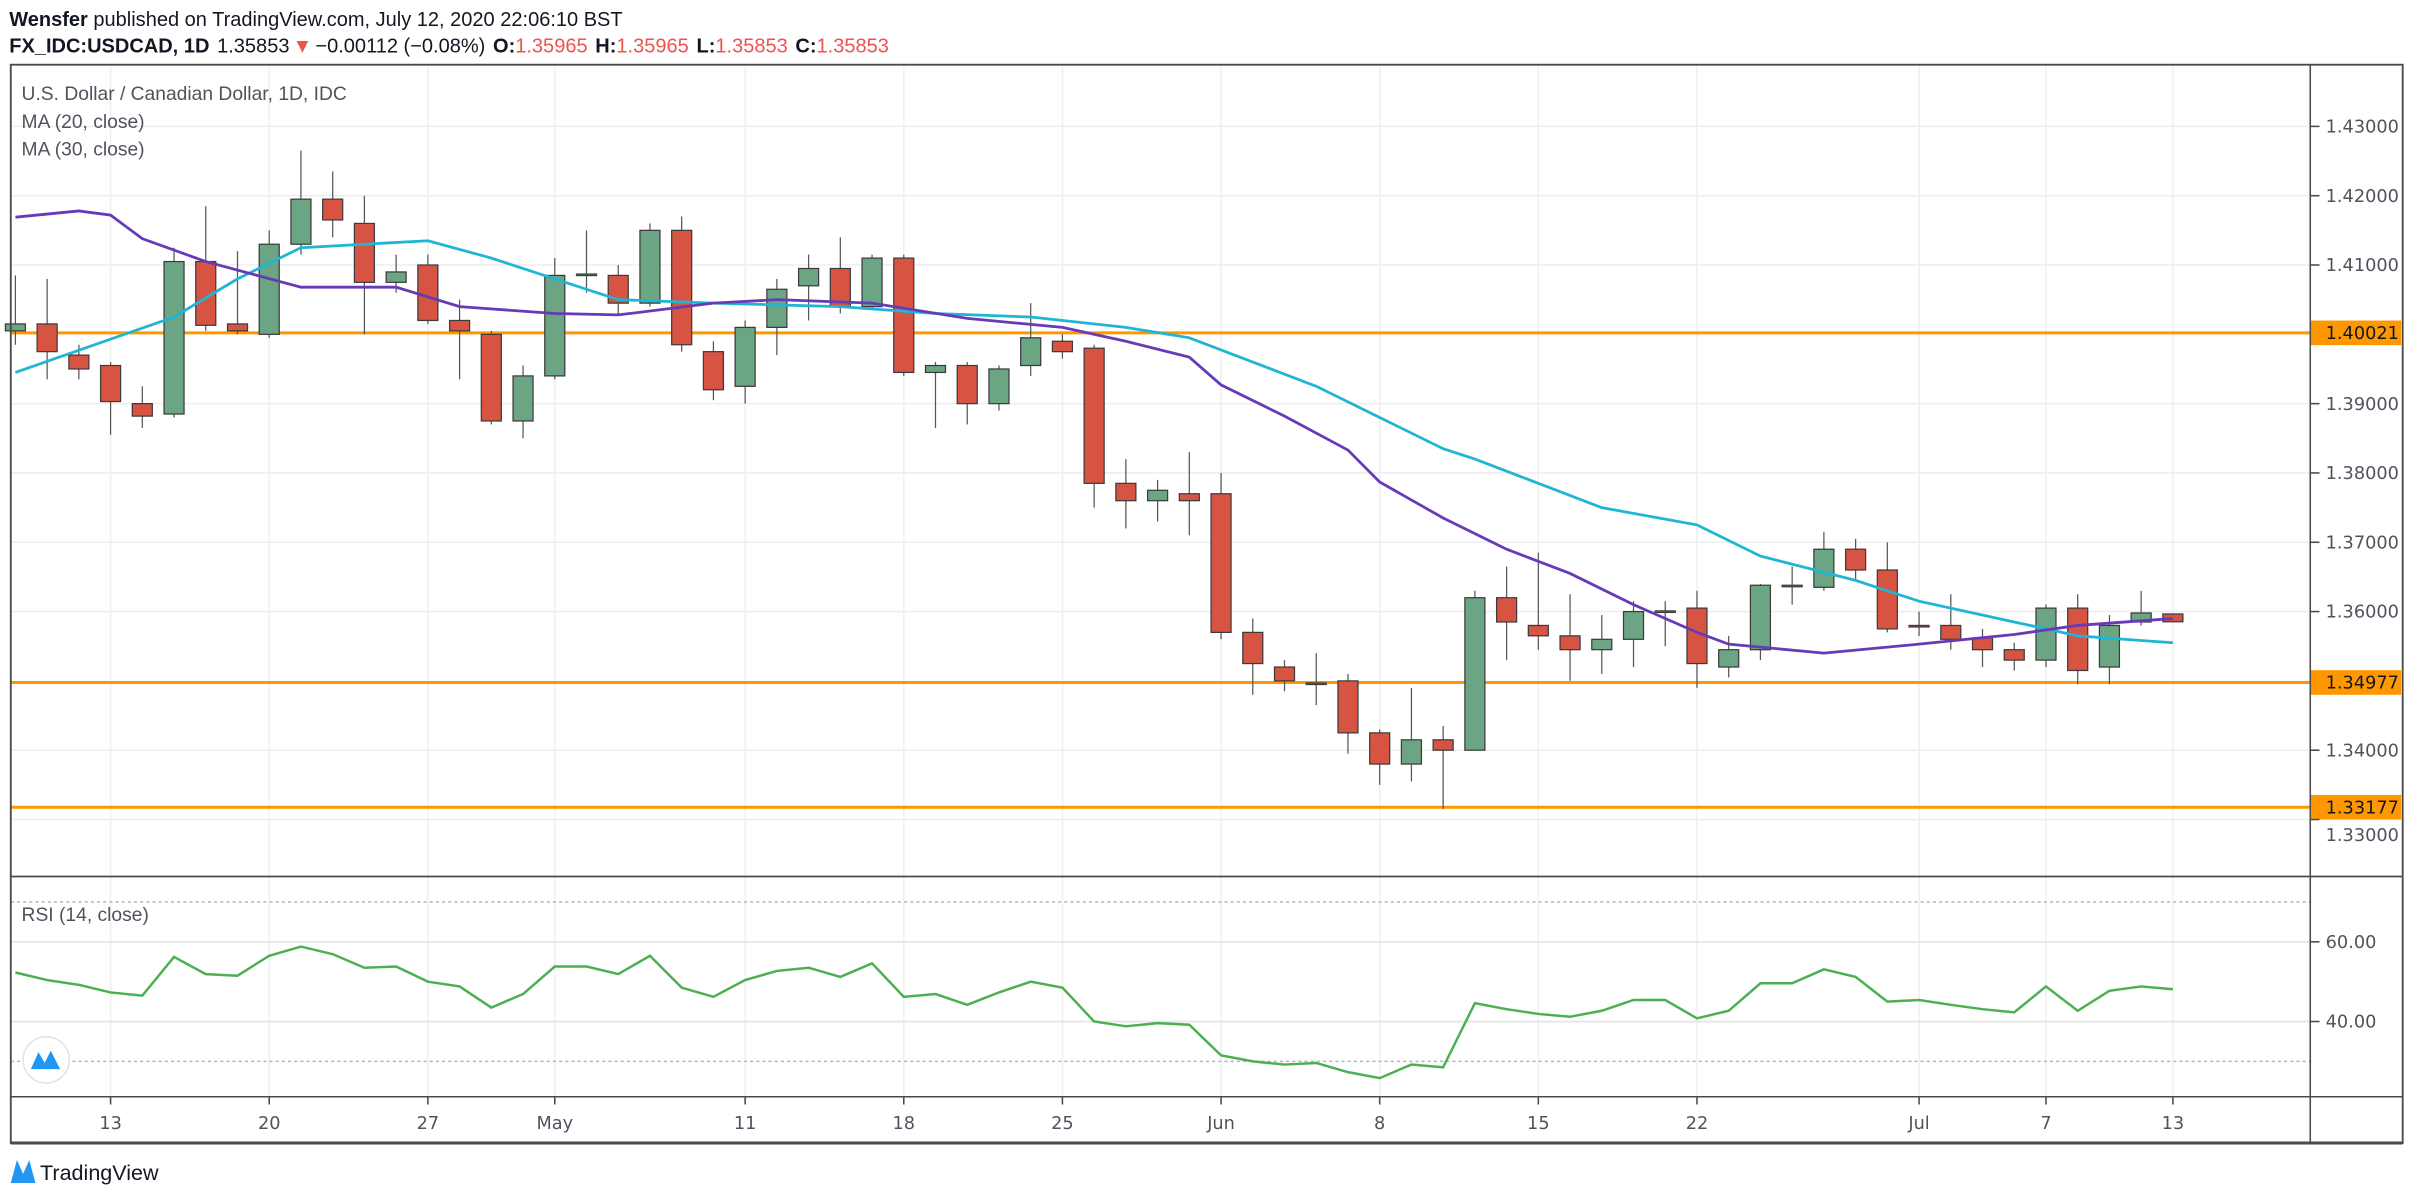 The width and height of the screenshot is (2415, 1200). What do you see at coordinates (504, 46) in the screenshot?
I see `open-label: O:` at bounding box center [504, 46].